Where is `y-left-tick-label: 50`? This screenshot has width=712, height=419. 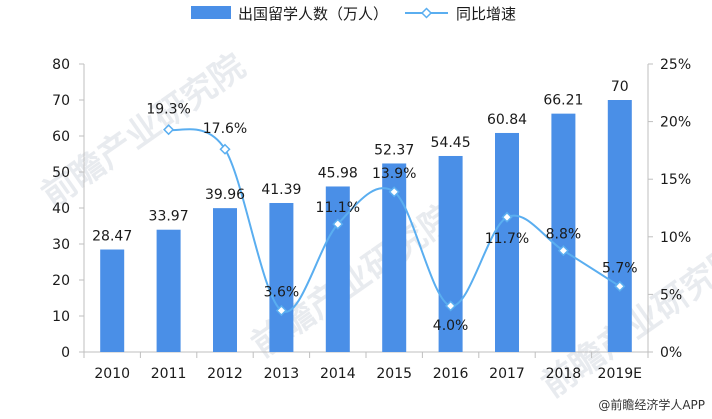
y-left-tick-label: 50 is located at coordinates (61, 173).